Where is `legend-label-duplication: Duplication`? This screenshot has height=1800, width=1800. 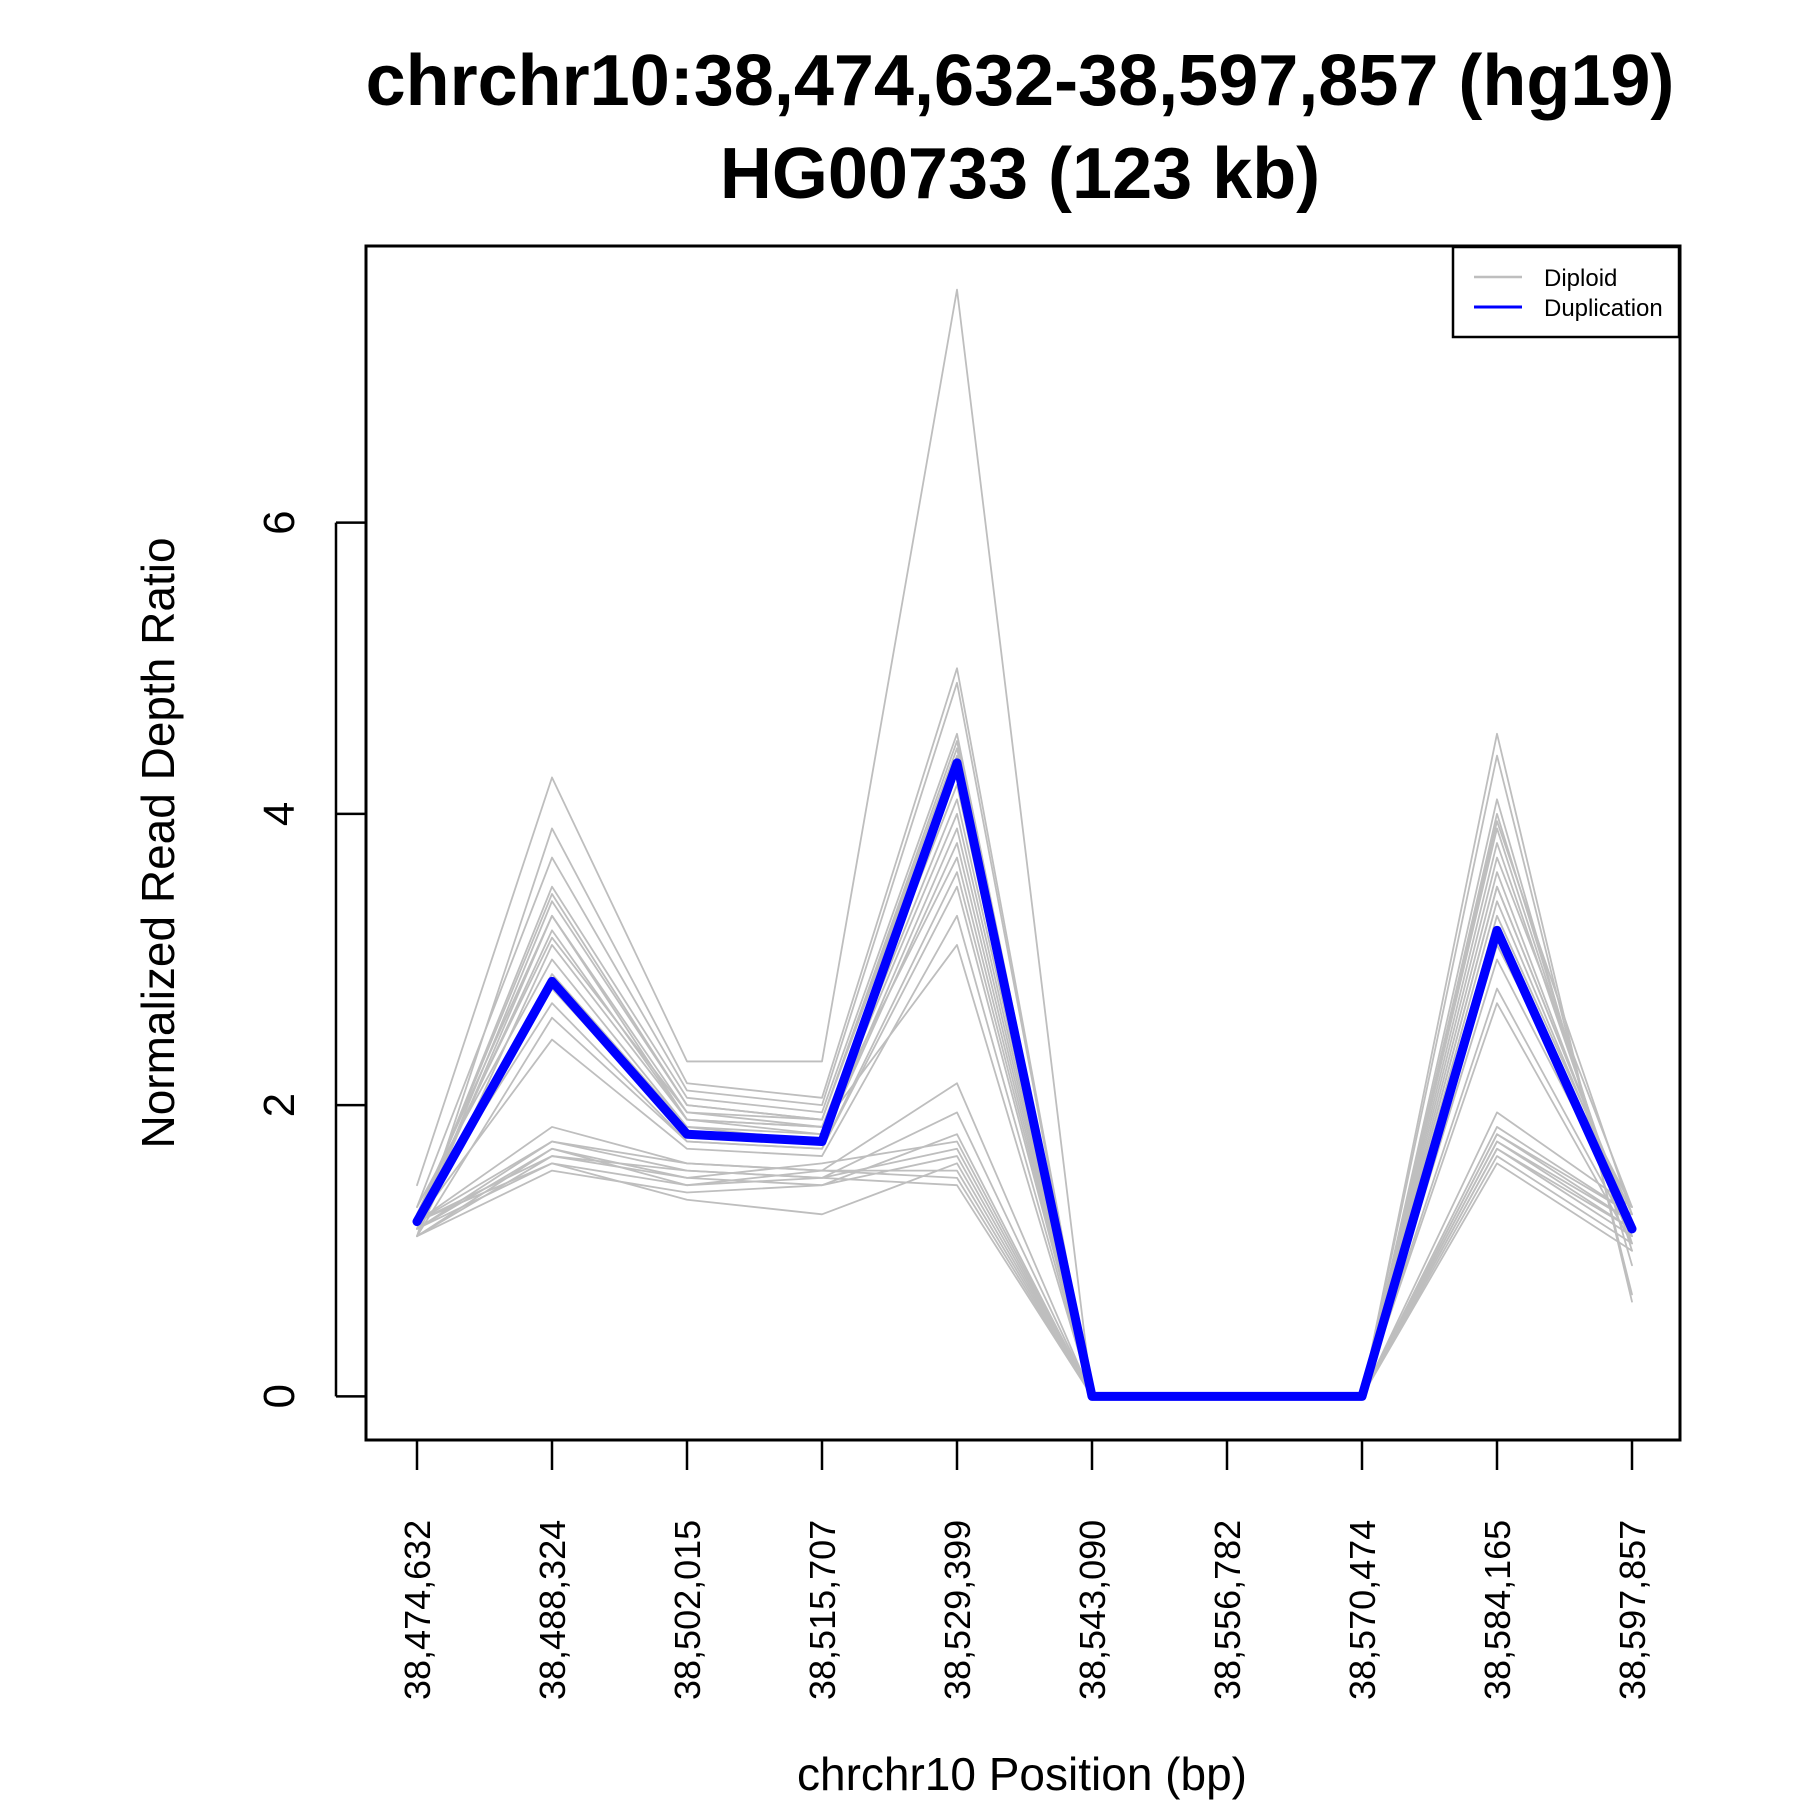
legend-label-duplication: Duplication is located at coordinates (1603, 308).